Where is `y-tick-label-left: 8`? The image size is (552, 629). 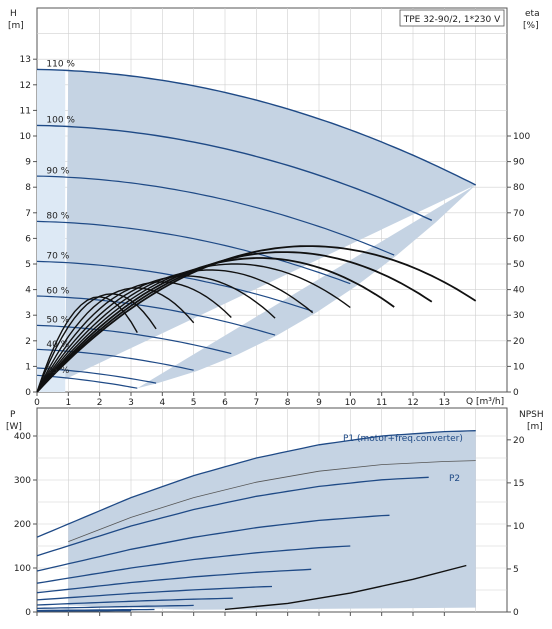
y-tick-label-left: 8 is located at coordinates (28, 188).